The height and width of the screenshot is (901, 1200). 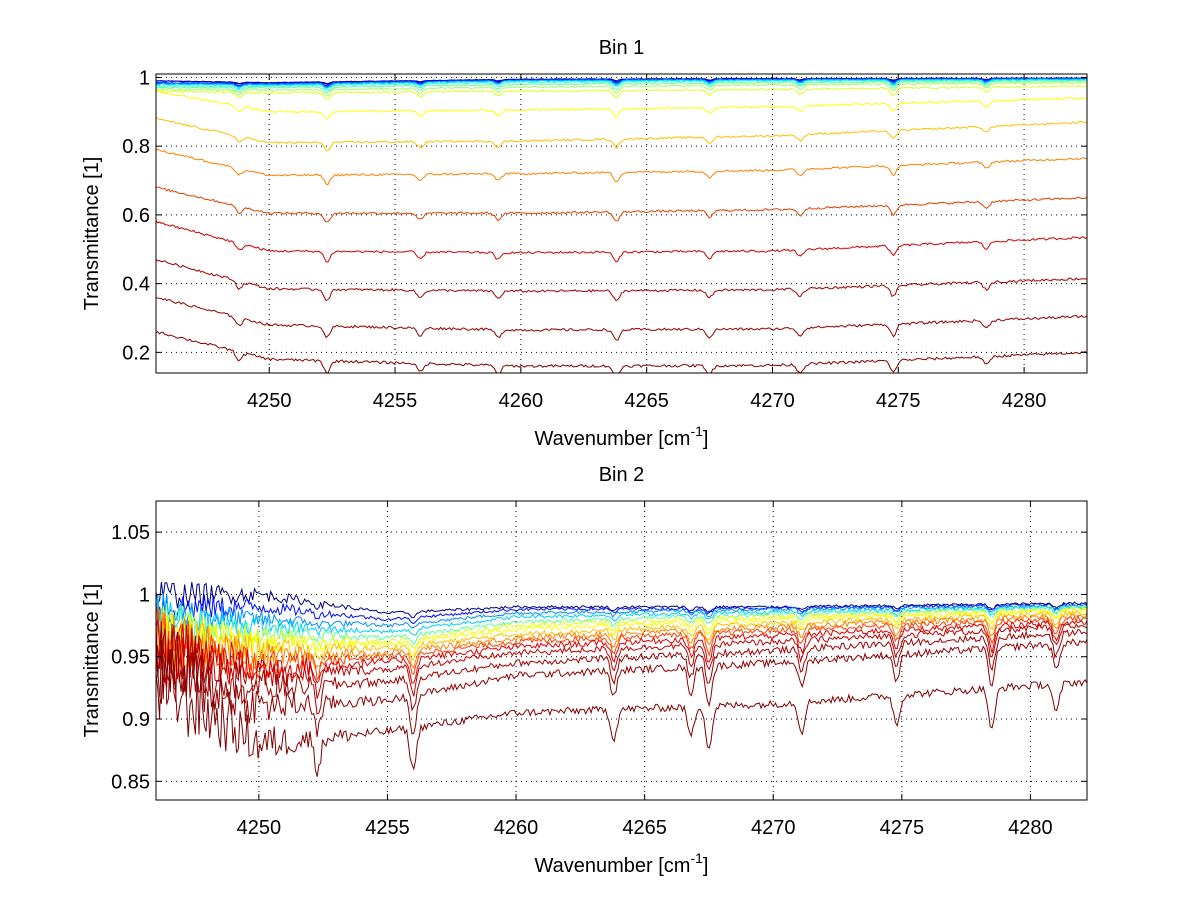 I want to click on bin2-x-axis-label: Wavenumber [cm-1], so click(x=622, y=863).